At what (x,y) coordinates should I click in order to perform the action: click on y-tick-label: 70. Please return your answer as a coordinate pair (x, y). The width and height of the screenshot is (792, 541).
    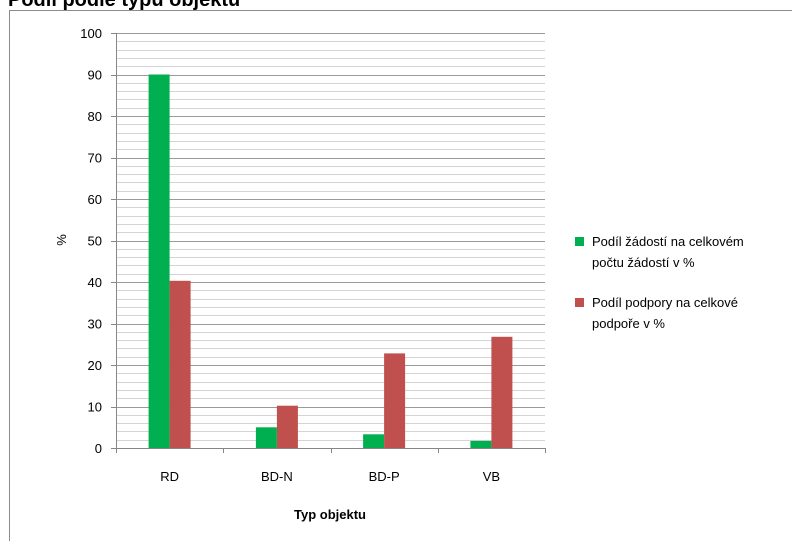
    Looking at the image, I should click on (95, 158).